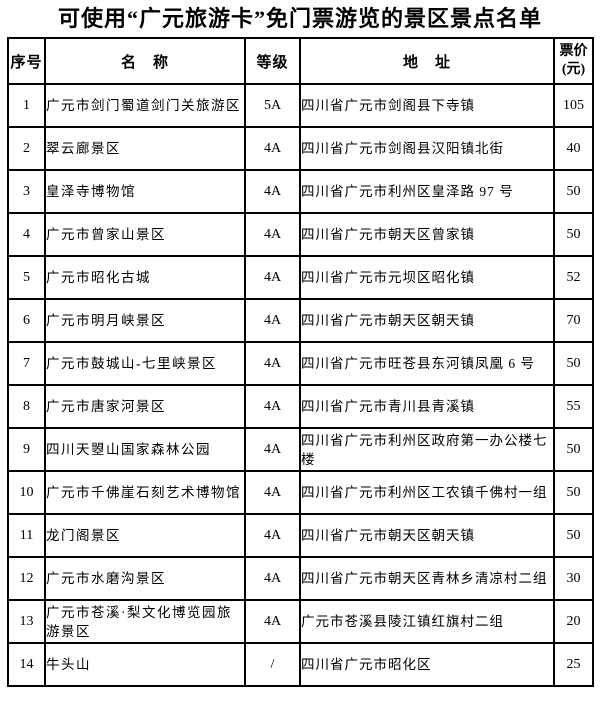  What do you see at coordinates (573, 148) in the screenshot?
I see `cell-price: 40` at bounding box center [573, 148].